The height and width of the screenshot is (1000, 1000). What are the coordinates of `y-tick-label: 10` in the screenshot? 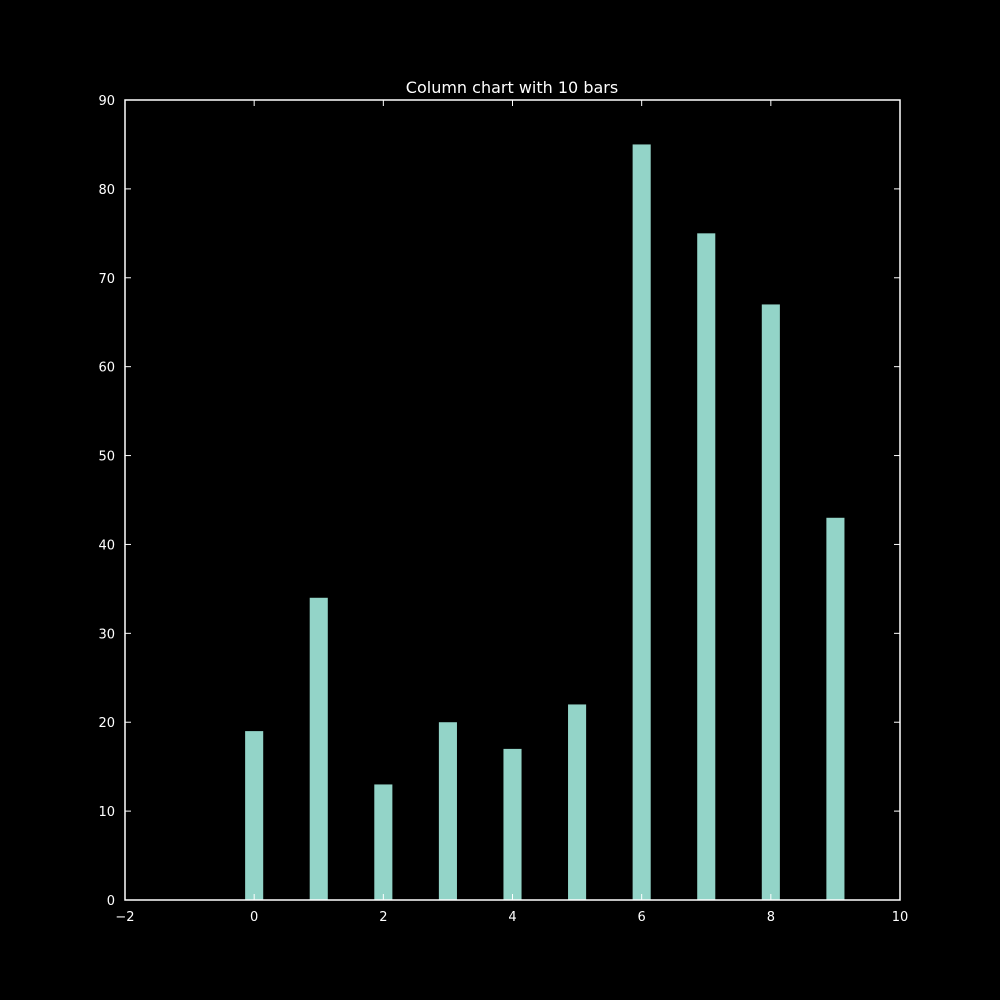 It's located at (106, 812).